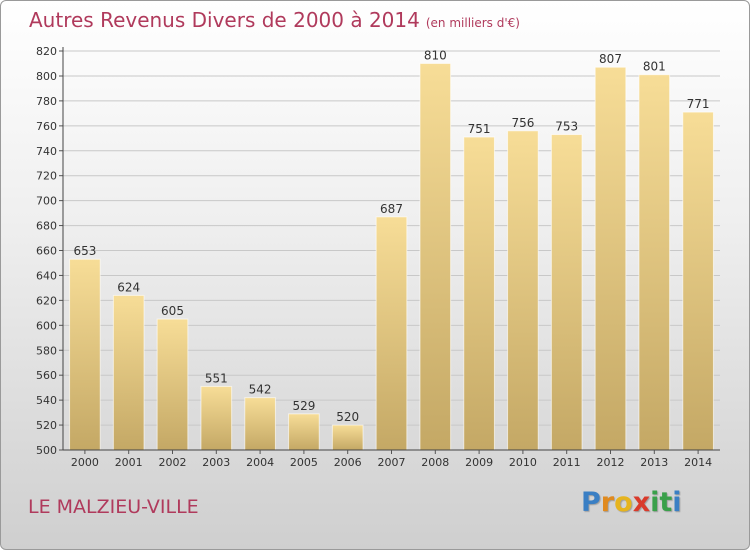 The image size is (750, 550). What do you see at coordinates (304, 462) in the screenshot?
I see `x-tick-label: 2005` at bounding box center [304, 462].